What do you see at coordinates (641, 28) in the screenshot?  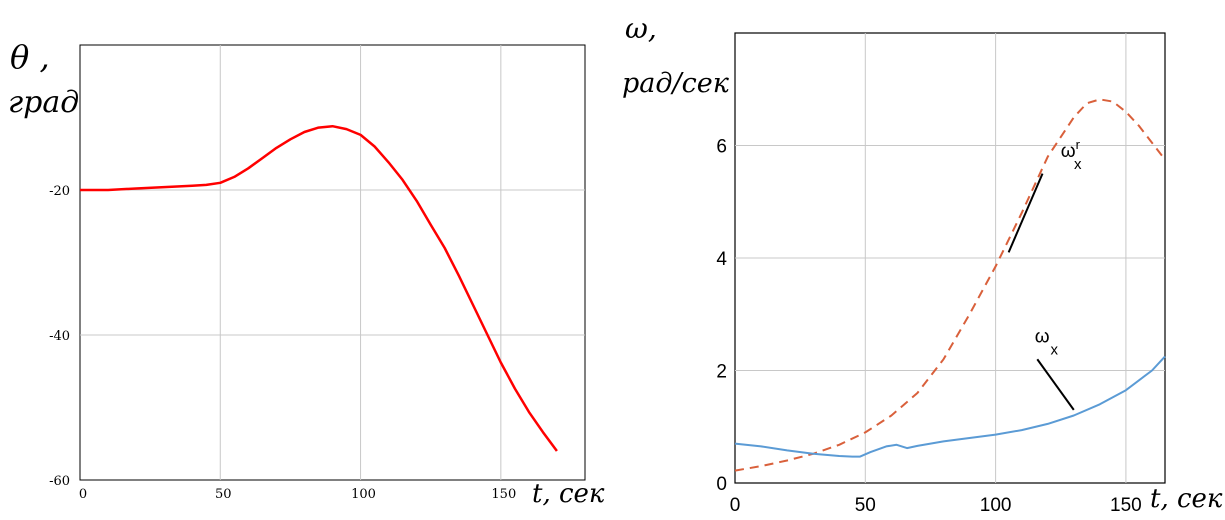 I see `chart2-ylabel-symbol: ω,` at bounding box center [641, 28].